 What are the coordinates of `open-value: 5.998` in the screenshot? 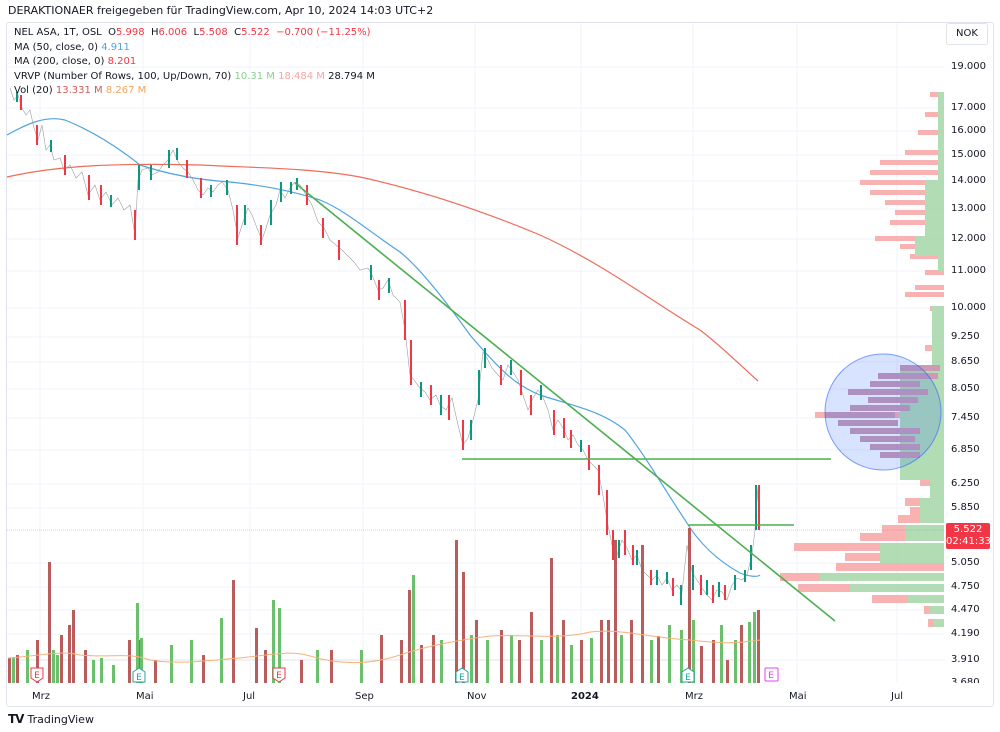 It's located at (130, 32).